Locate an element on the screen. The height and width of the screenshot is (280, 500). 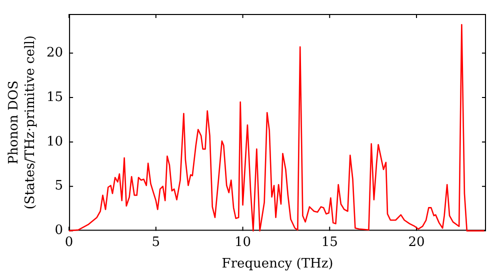
x-tick-label: 10 is located at coordinates (243, 242).